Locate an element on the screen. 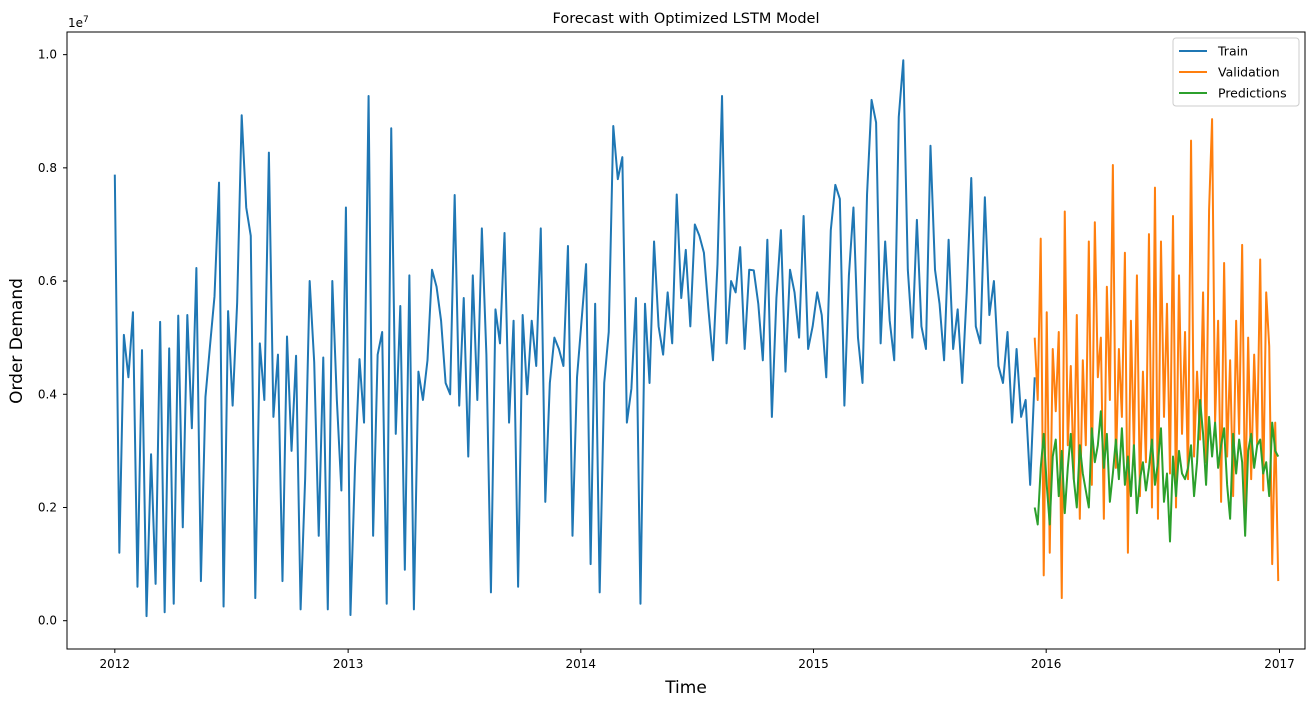  legend-label: Predictions is located at coordinates (1252, 93).